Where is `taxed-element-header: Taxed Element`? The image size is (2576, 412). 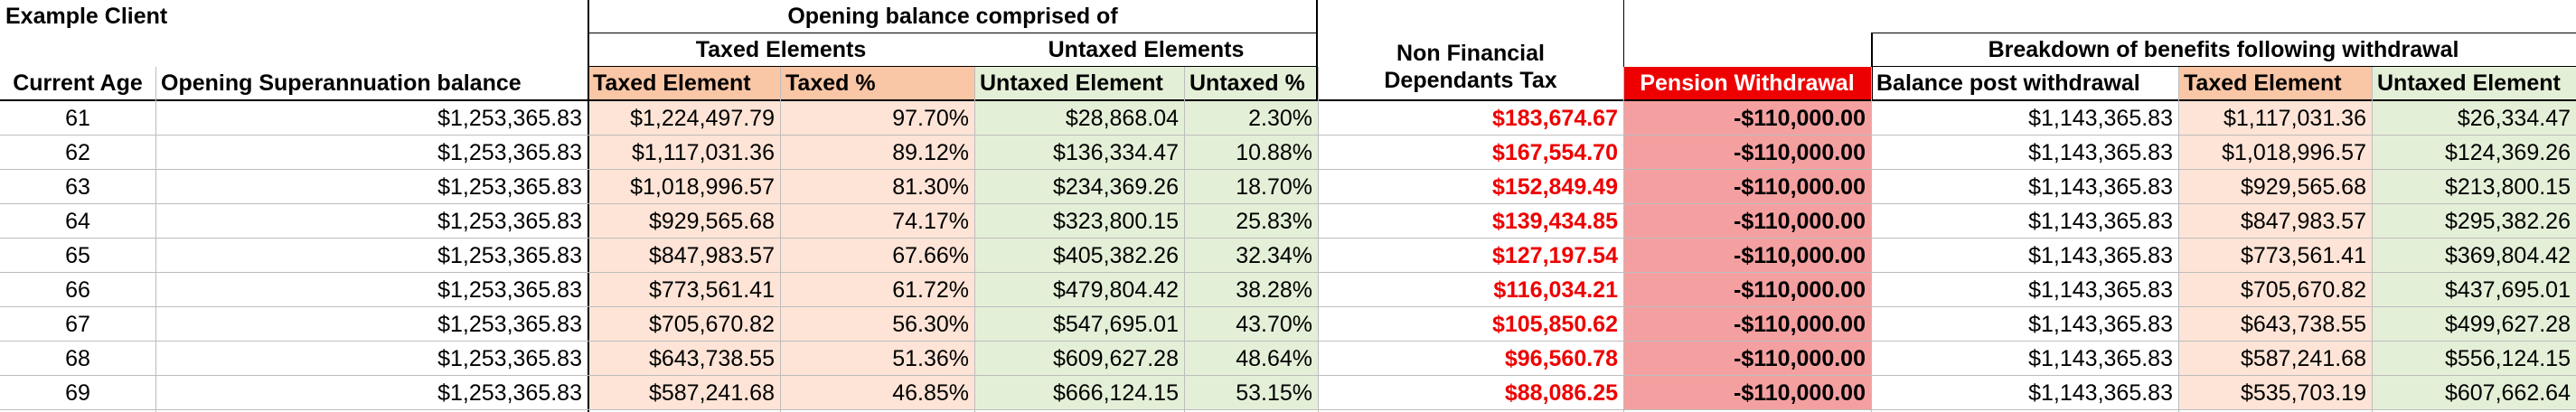
taxed-element-header: Taxed Element is located at coordinates (684, 83).